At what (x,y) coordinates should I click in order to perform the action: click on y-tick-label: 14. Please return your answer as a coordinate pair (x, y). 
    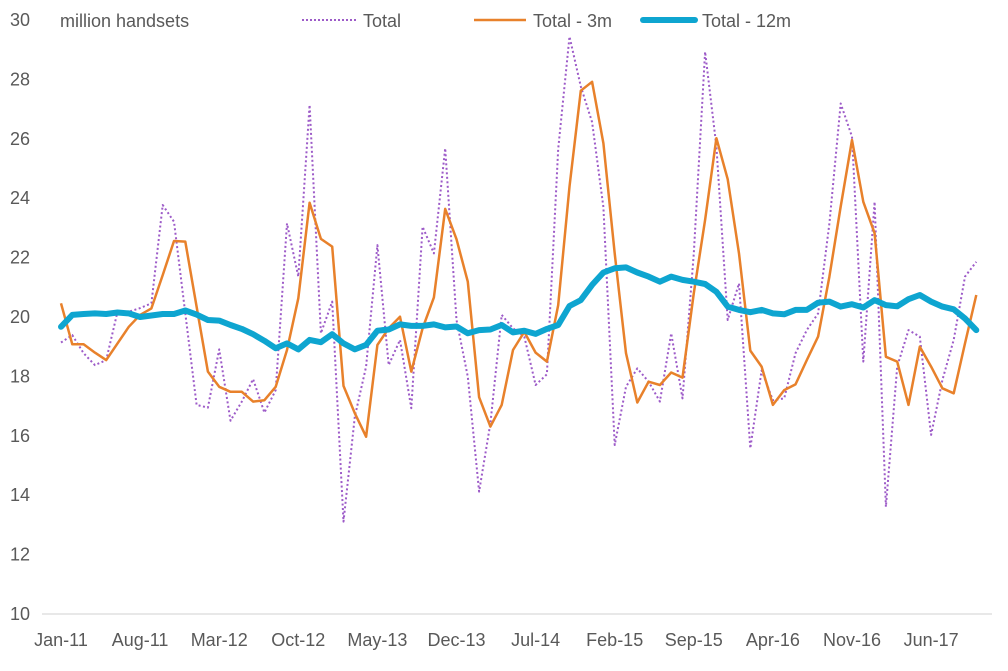
    Looking at the image, I should click on (20, 495).